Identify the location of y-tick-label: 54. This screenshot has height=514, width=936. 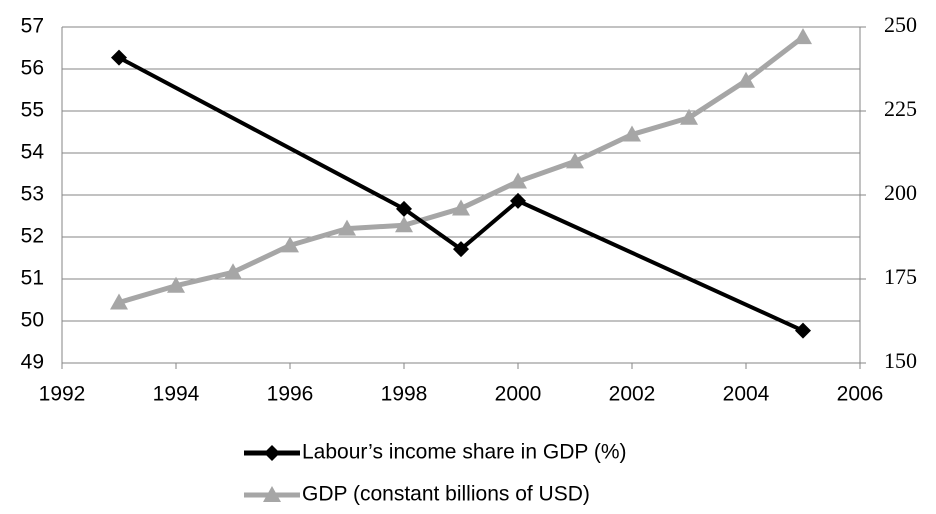
(33, 152).